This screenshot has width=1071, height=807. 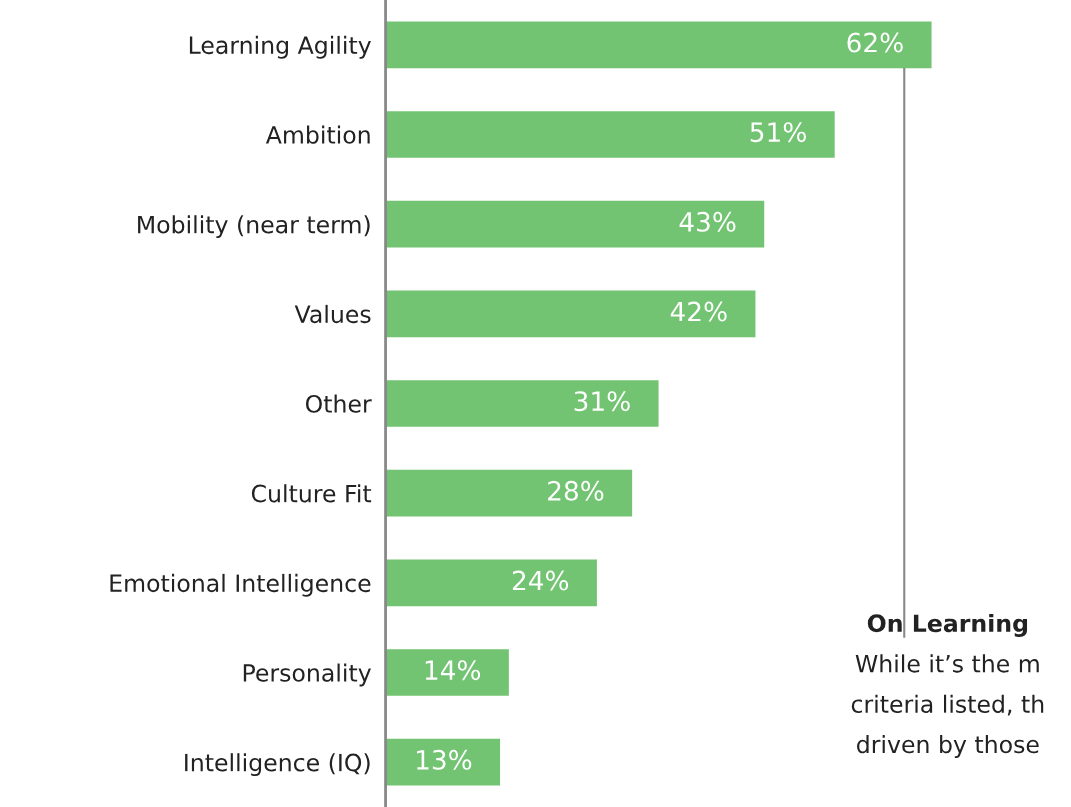 I want to click on data-label: 13%, so click(x=444, y=759).